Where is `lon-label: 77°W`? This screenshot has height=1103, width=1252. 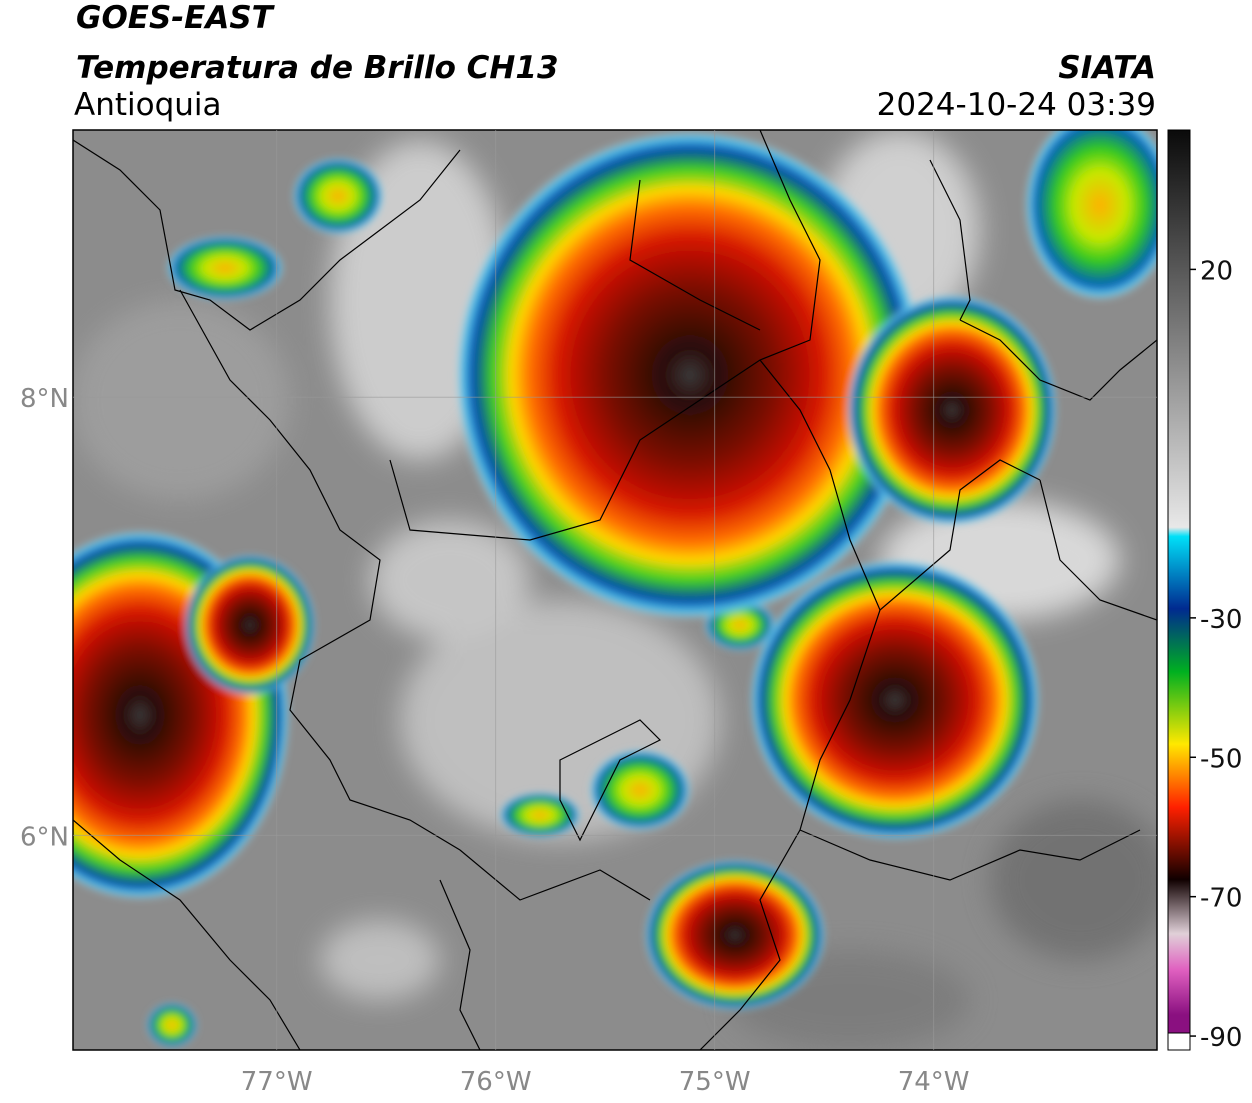 lon-label: 77°W is located at coordinates (277, 1082).